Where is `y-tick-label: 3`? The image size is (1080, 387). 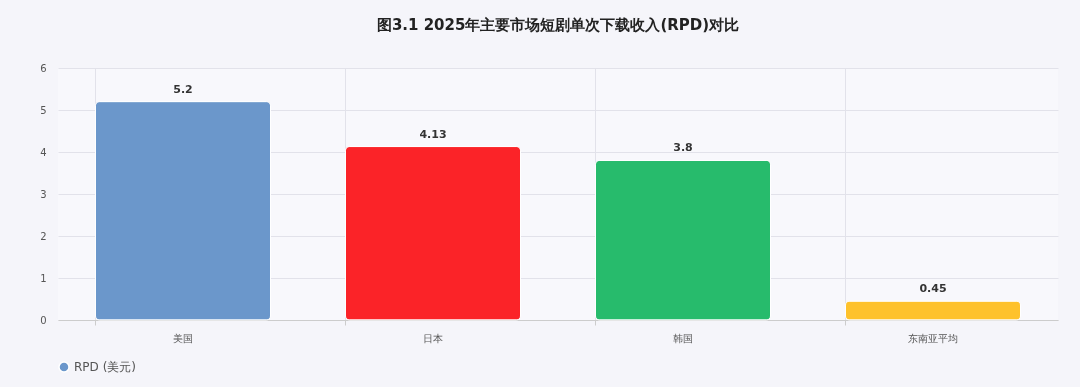
y-tick-label: 3 is located at coordinates (43, 194).